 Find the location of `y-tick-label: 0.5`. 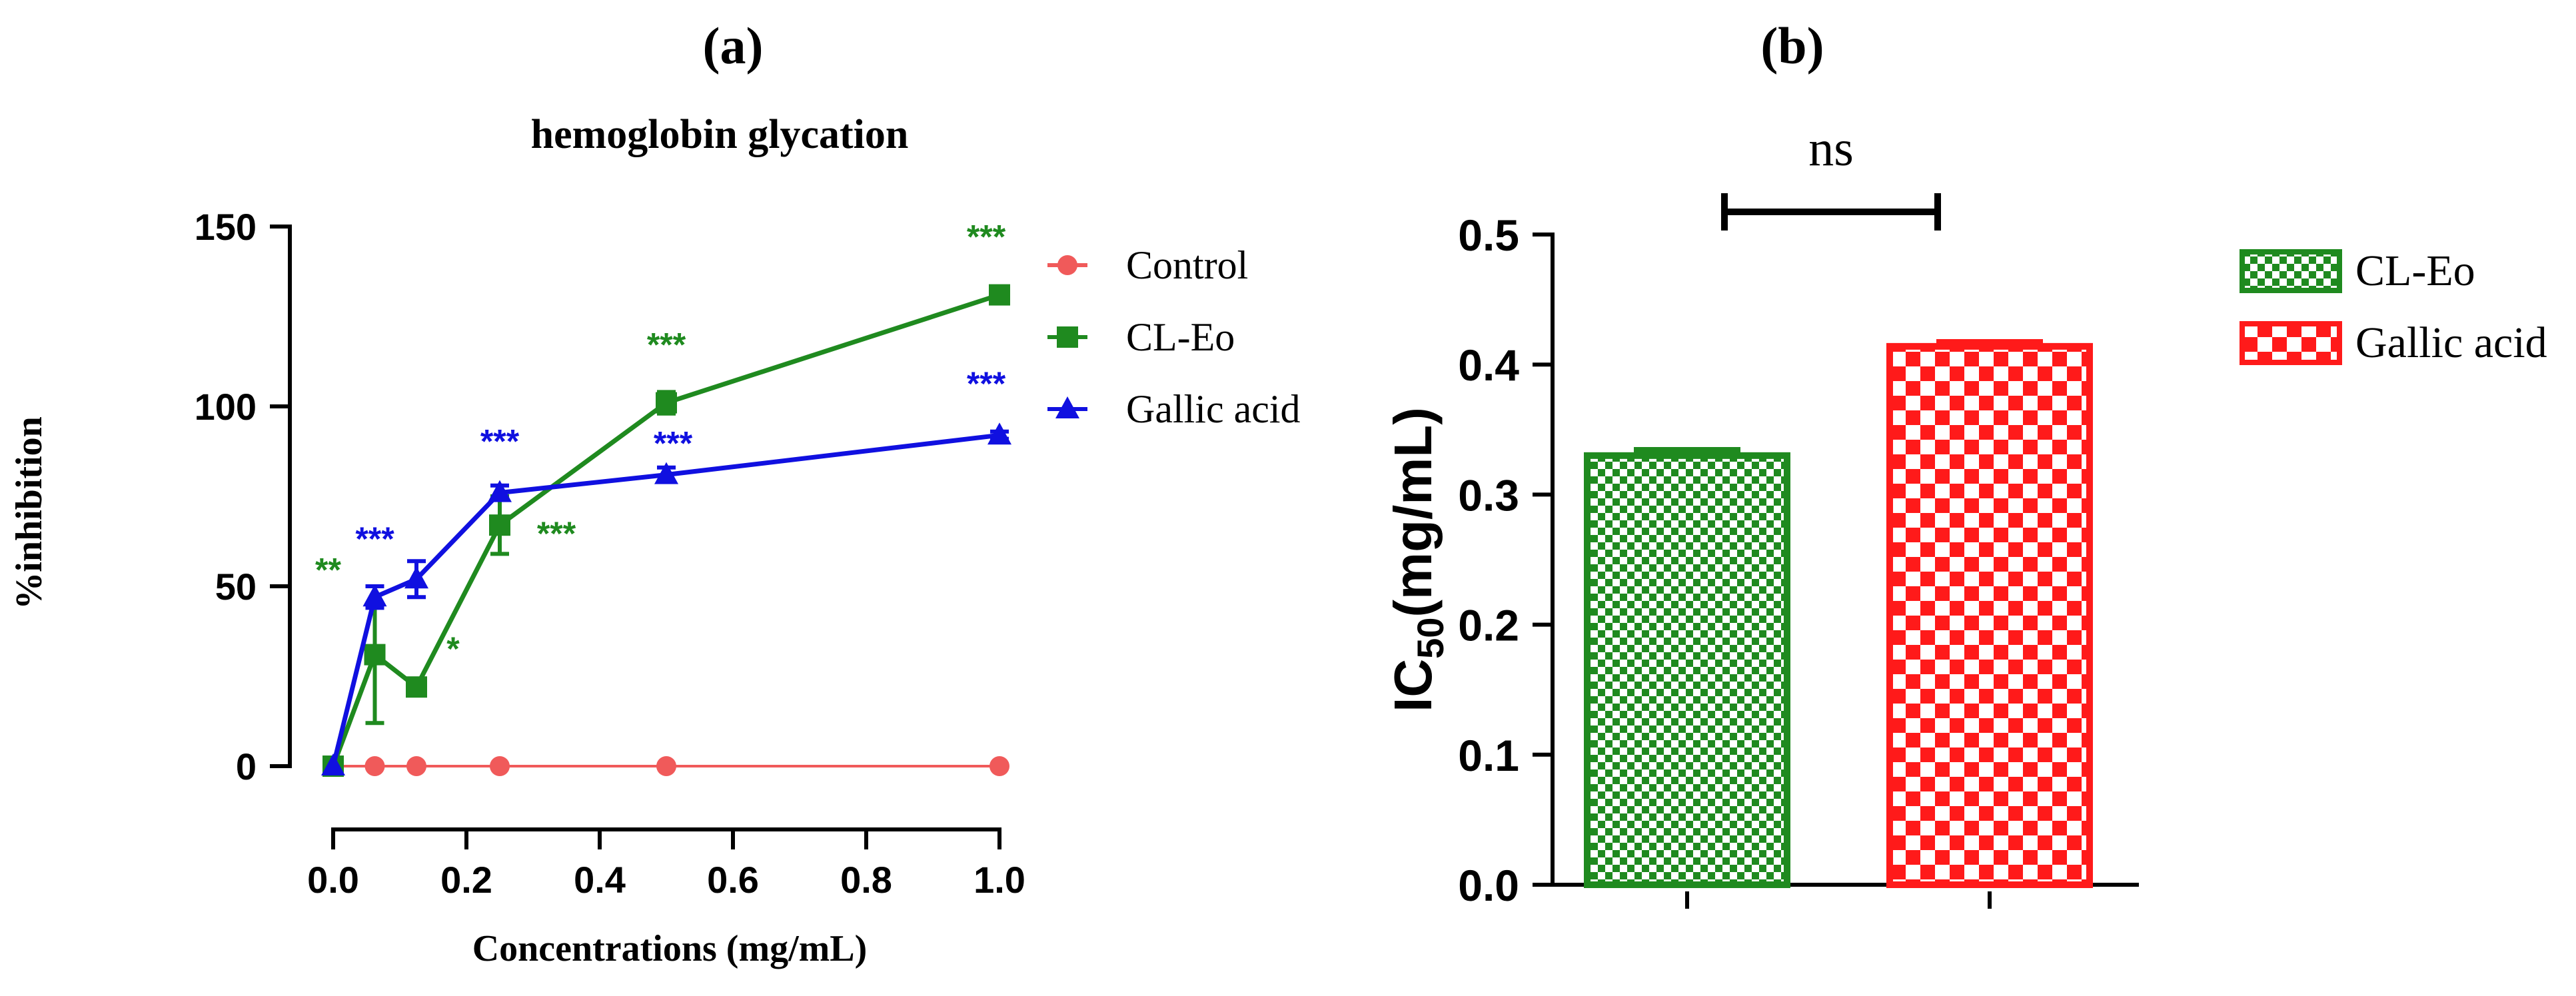

y-tick-label: 0.5 is located at coordinates (1489, 235).